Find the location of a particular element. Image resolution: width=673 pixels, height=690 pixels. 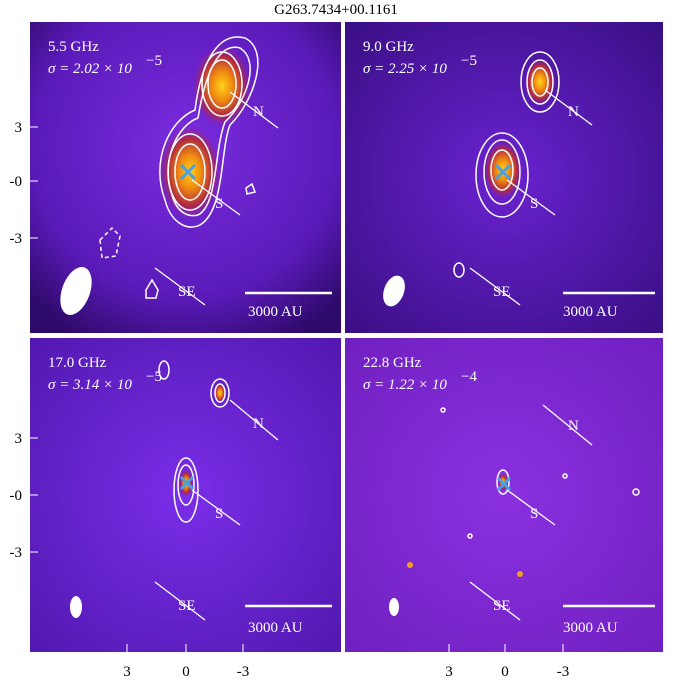

sigma-label: σ = 1.22 × 10 is located at coordinates (405, 385).